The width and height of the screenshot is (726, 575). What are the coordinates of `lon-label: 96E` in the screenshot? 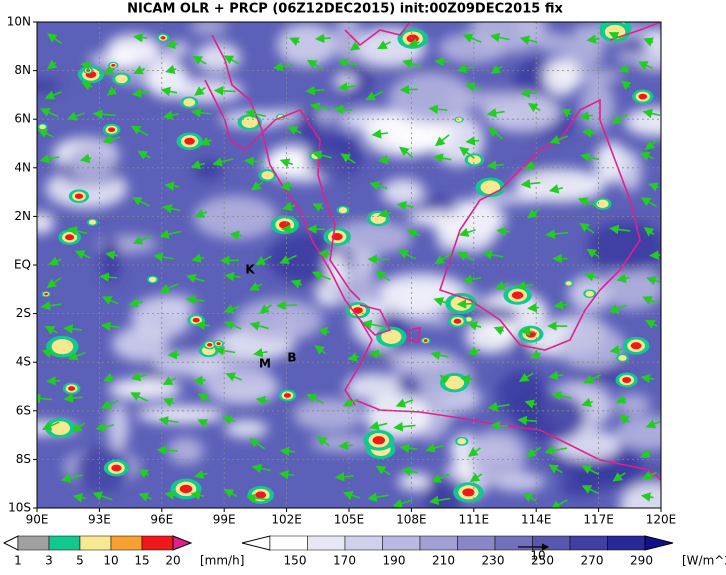 It's located at (161, 520).